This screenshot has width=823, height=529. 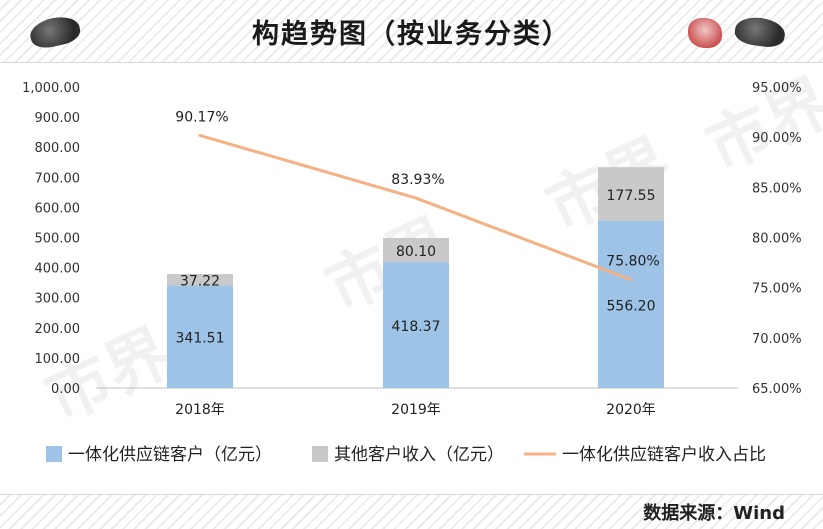 What do you see at coordinates (777, 138) in the screenshot?
I see `y2-tick-label: 90.00%` at bounding box center [777, 138].